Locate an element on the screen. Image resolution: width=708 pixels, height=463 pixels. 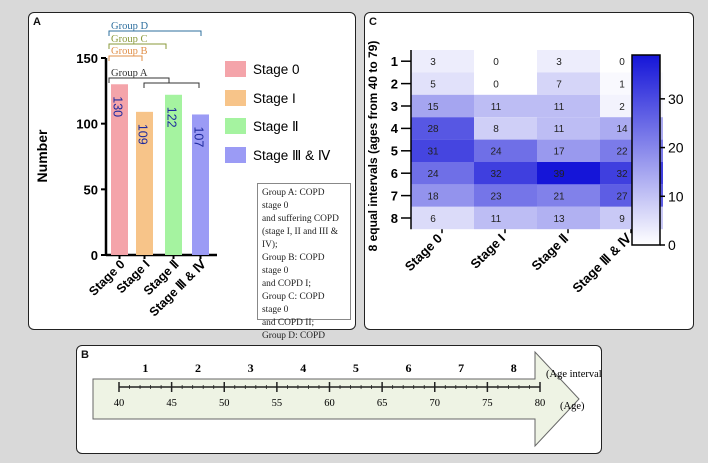
interval-label: 8 is located at coordinates (514, 368).